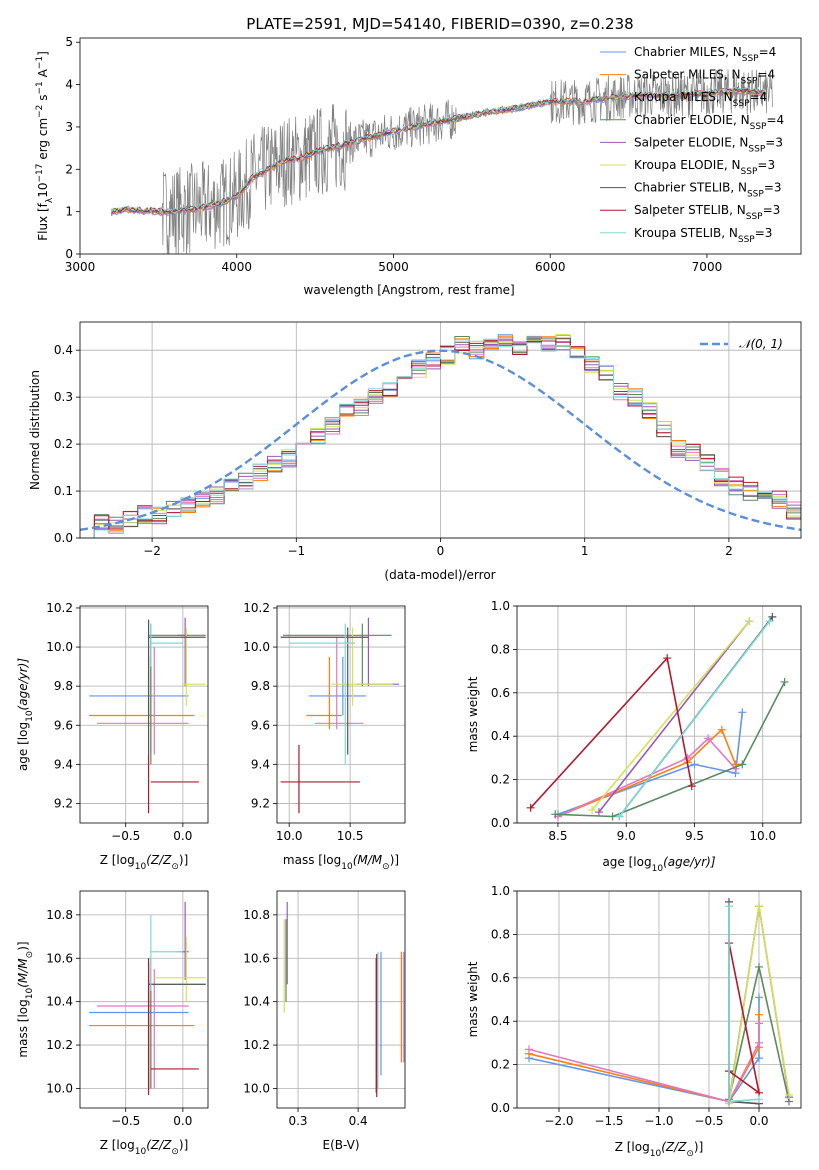 The width and height of the screenshot is (819, 1170). I want to click on mass_vs_Z-y-axis-label-part: 10, so click(30, 994).